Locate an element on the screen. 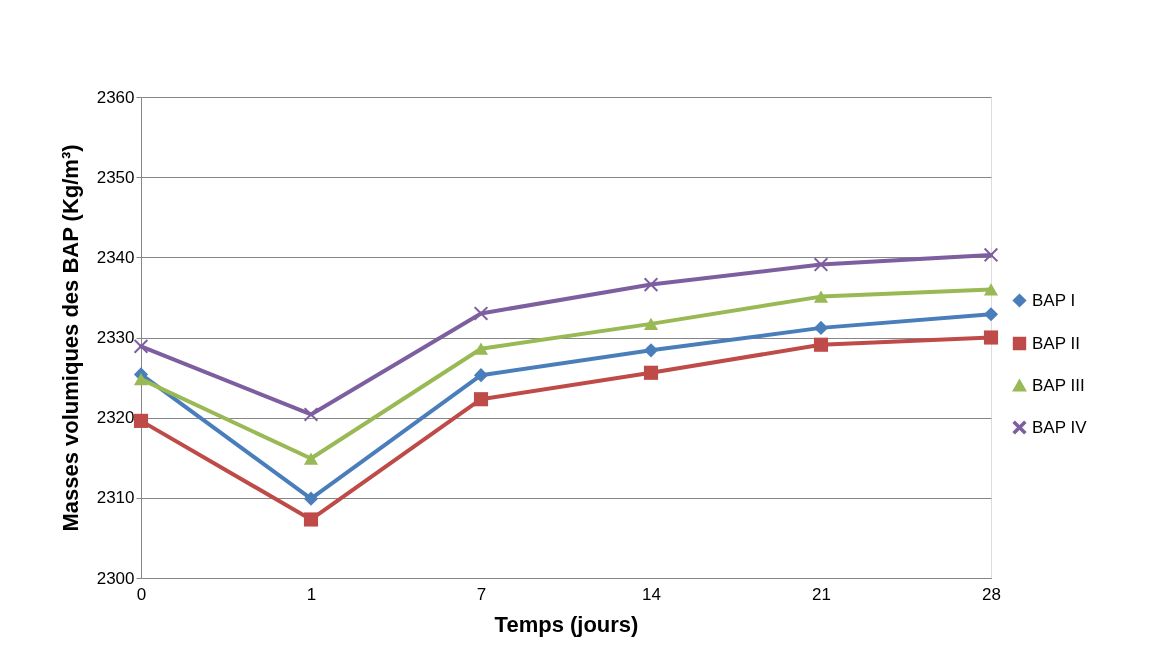 The height and width of the screenshot is (671, 1150). legend-label: BAP III is located at coordinates (1058, 385).